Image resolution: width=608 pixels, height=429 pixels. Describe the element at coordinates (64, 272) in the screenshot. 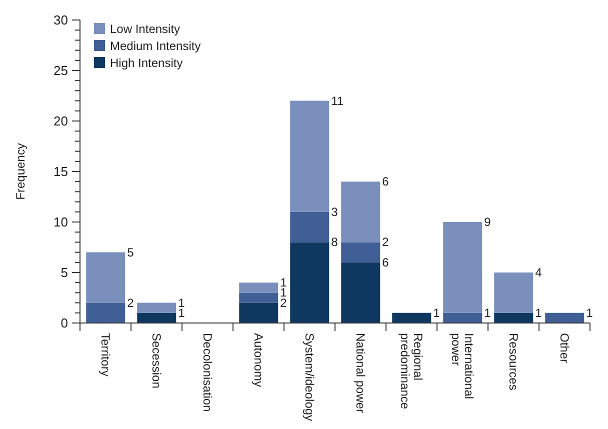

I see `y-tick-label: 5` at that location.